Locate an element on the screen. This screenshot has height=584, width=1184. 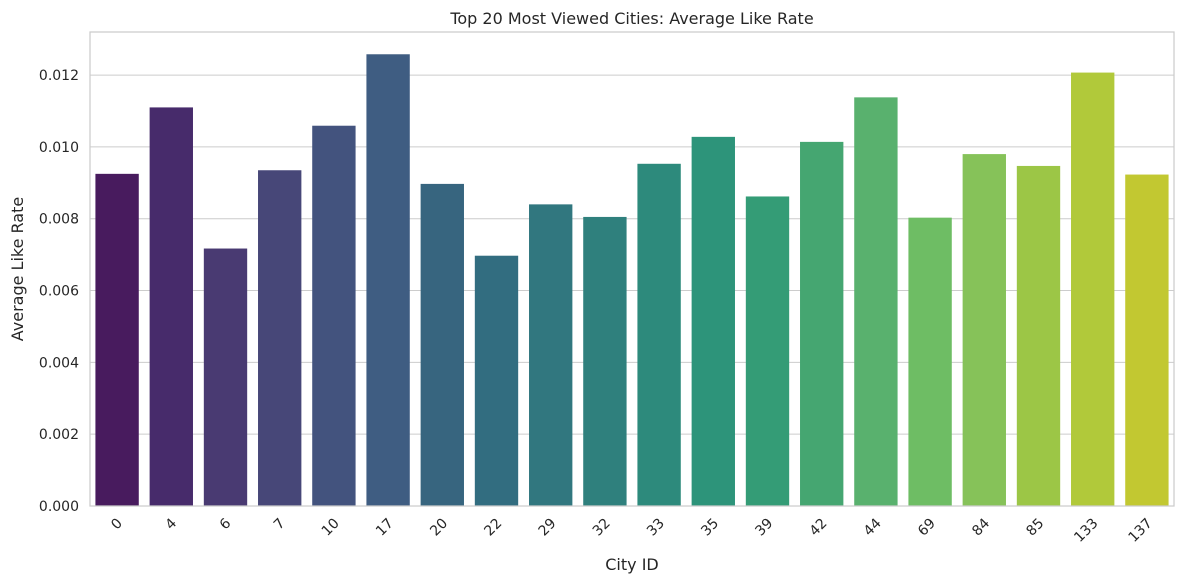
x-tick-label: 69 is located at coordinates (927, 528).